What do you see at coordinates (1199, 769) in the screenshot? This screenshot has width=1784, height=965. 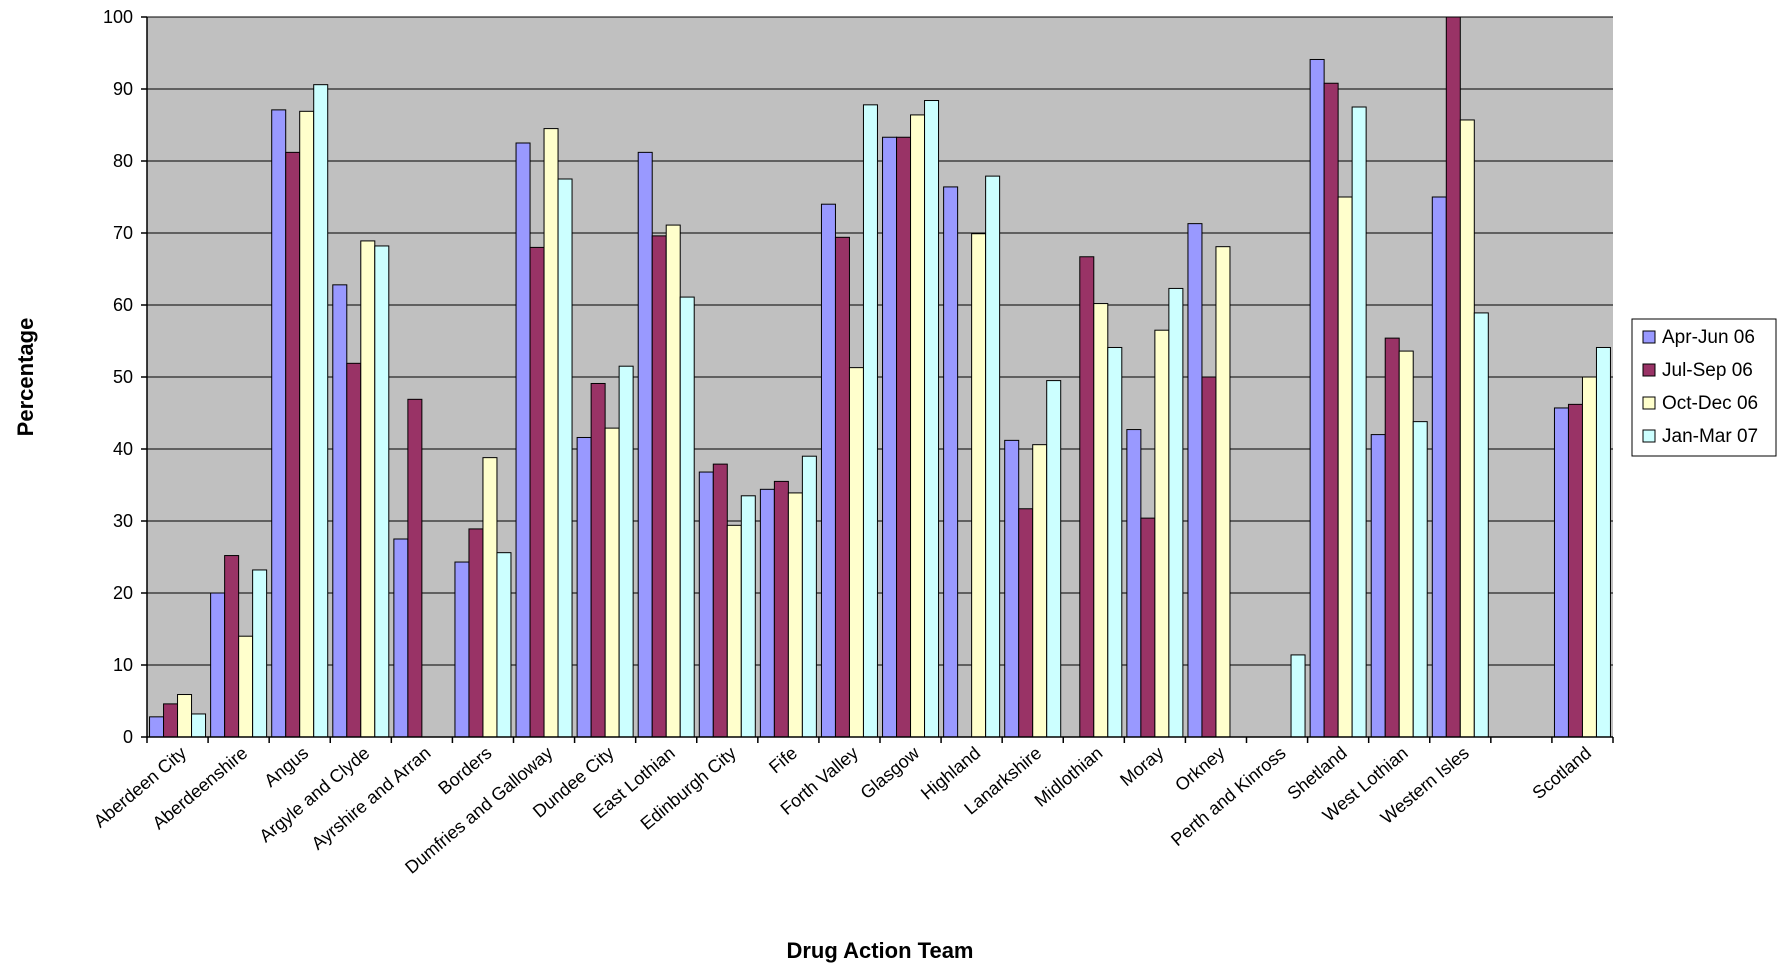 I see `x-tick-label: Orkney` at bounding box center [1199, 769].